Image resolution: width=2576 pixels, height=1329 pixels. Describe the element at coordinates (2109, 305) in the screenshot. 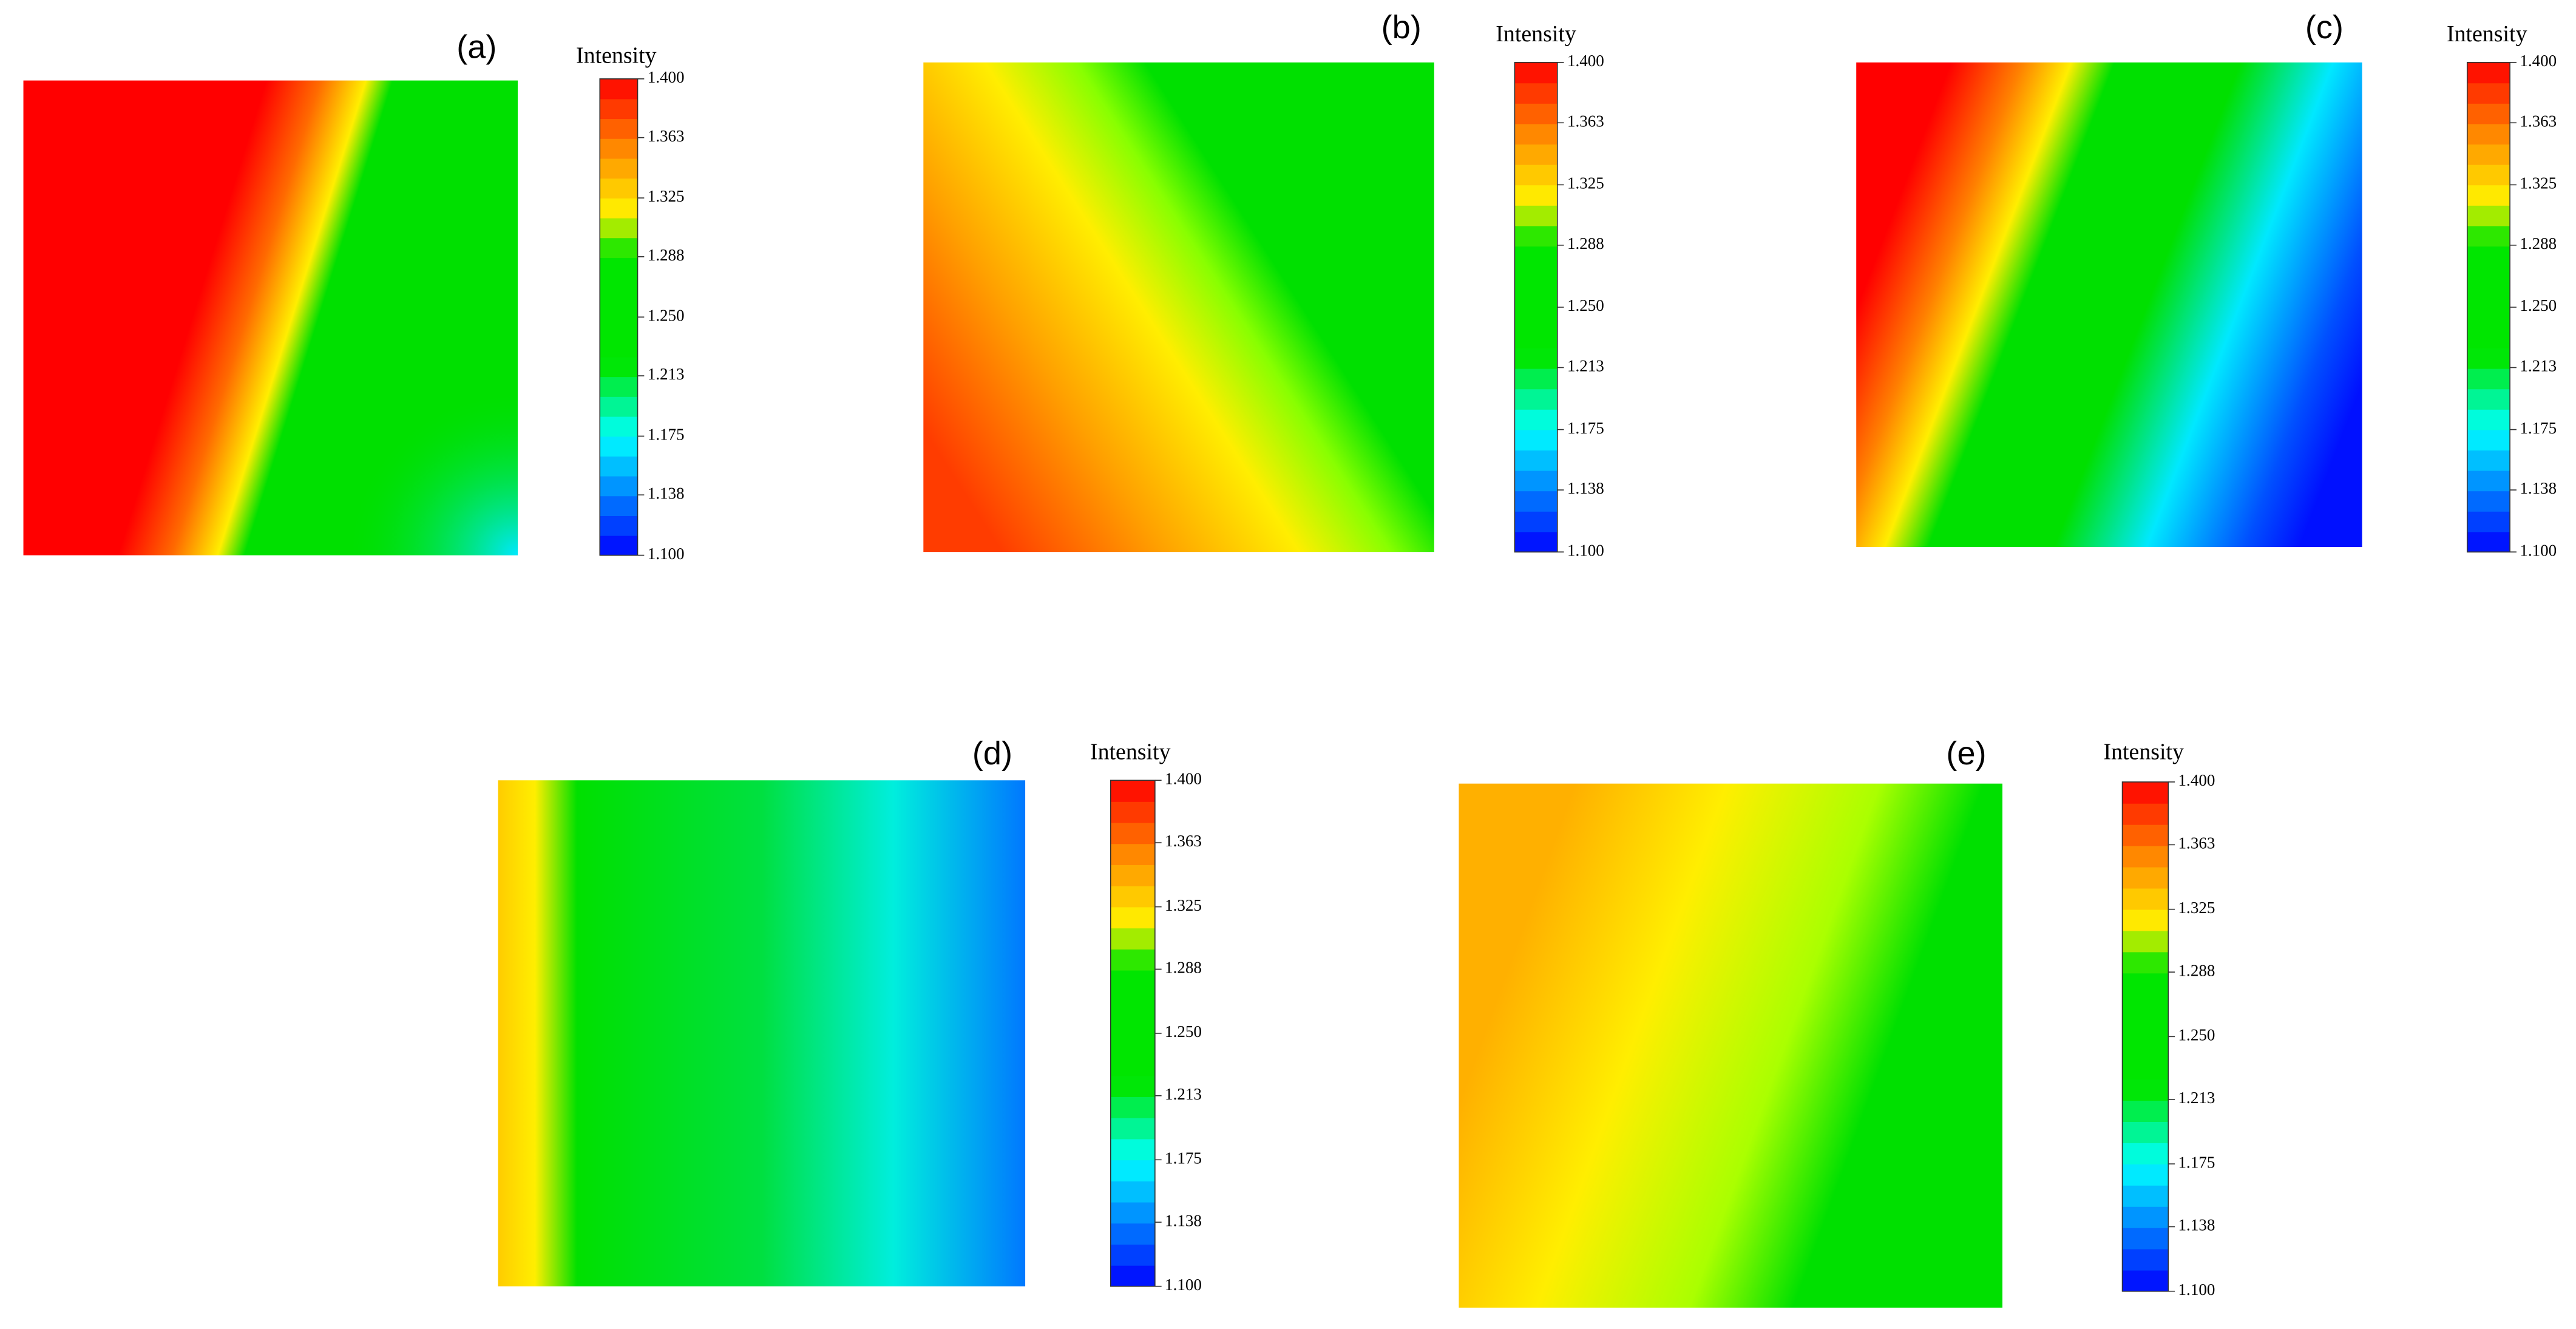

I see `field-c` at that location.